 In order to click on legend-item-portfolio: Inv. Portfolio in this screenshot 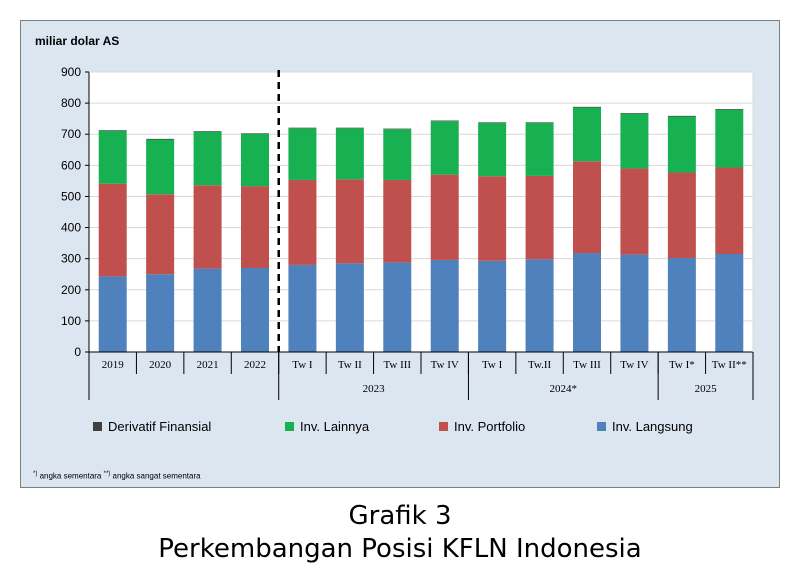, I will do `click(482, 426)`.